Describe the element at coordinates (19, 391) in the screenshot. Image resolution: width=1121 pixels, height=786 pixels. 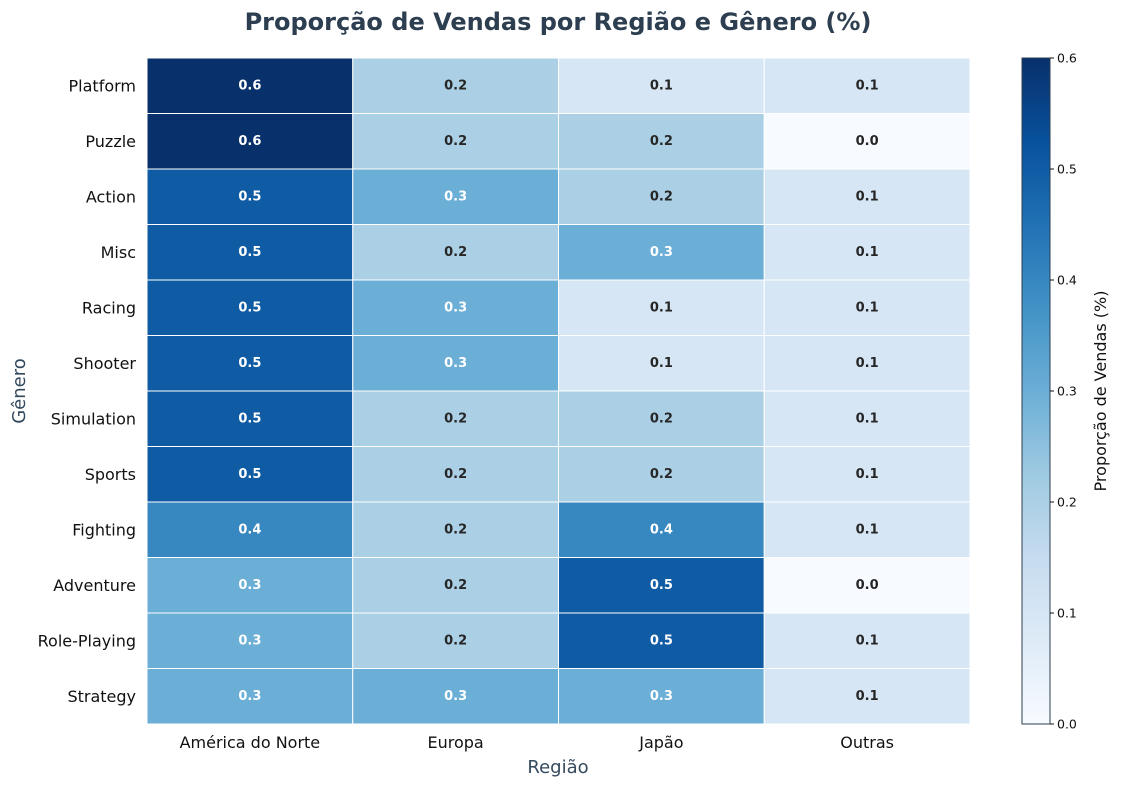
I see `y-axis-label: Gênero` at that location.